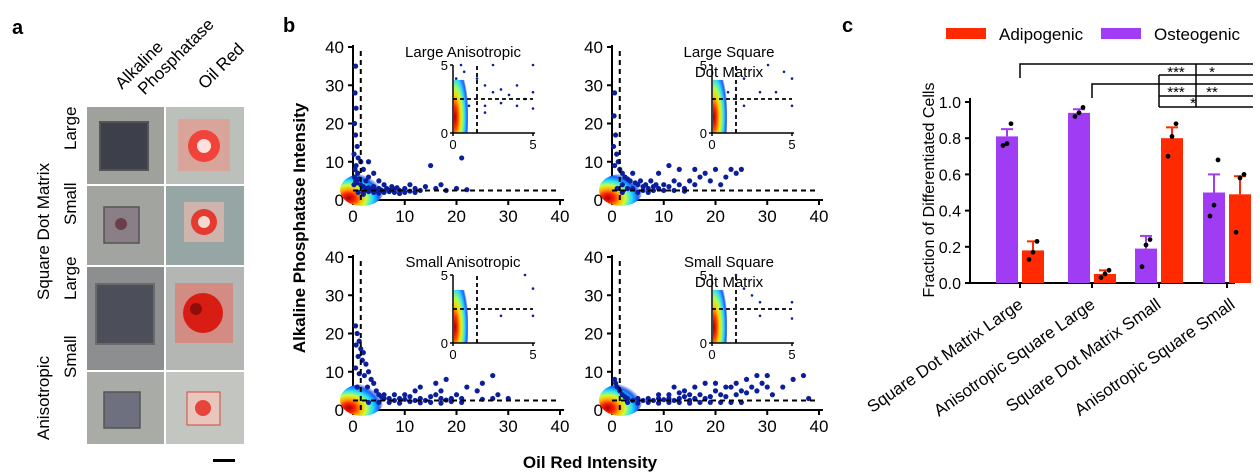  What do you see at coordinates (334, 372) in the screenshot?
I see `y-tick-label: 10` at bounding box center [334, 372].